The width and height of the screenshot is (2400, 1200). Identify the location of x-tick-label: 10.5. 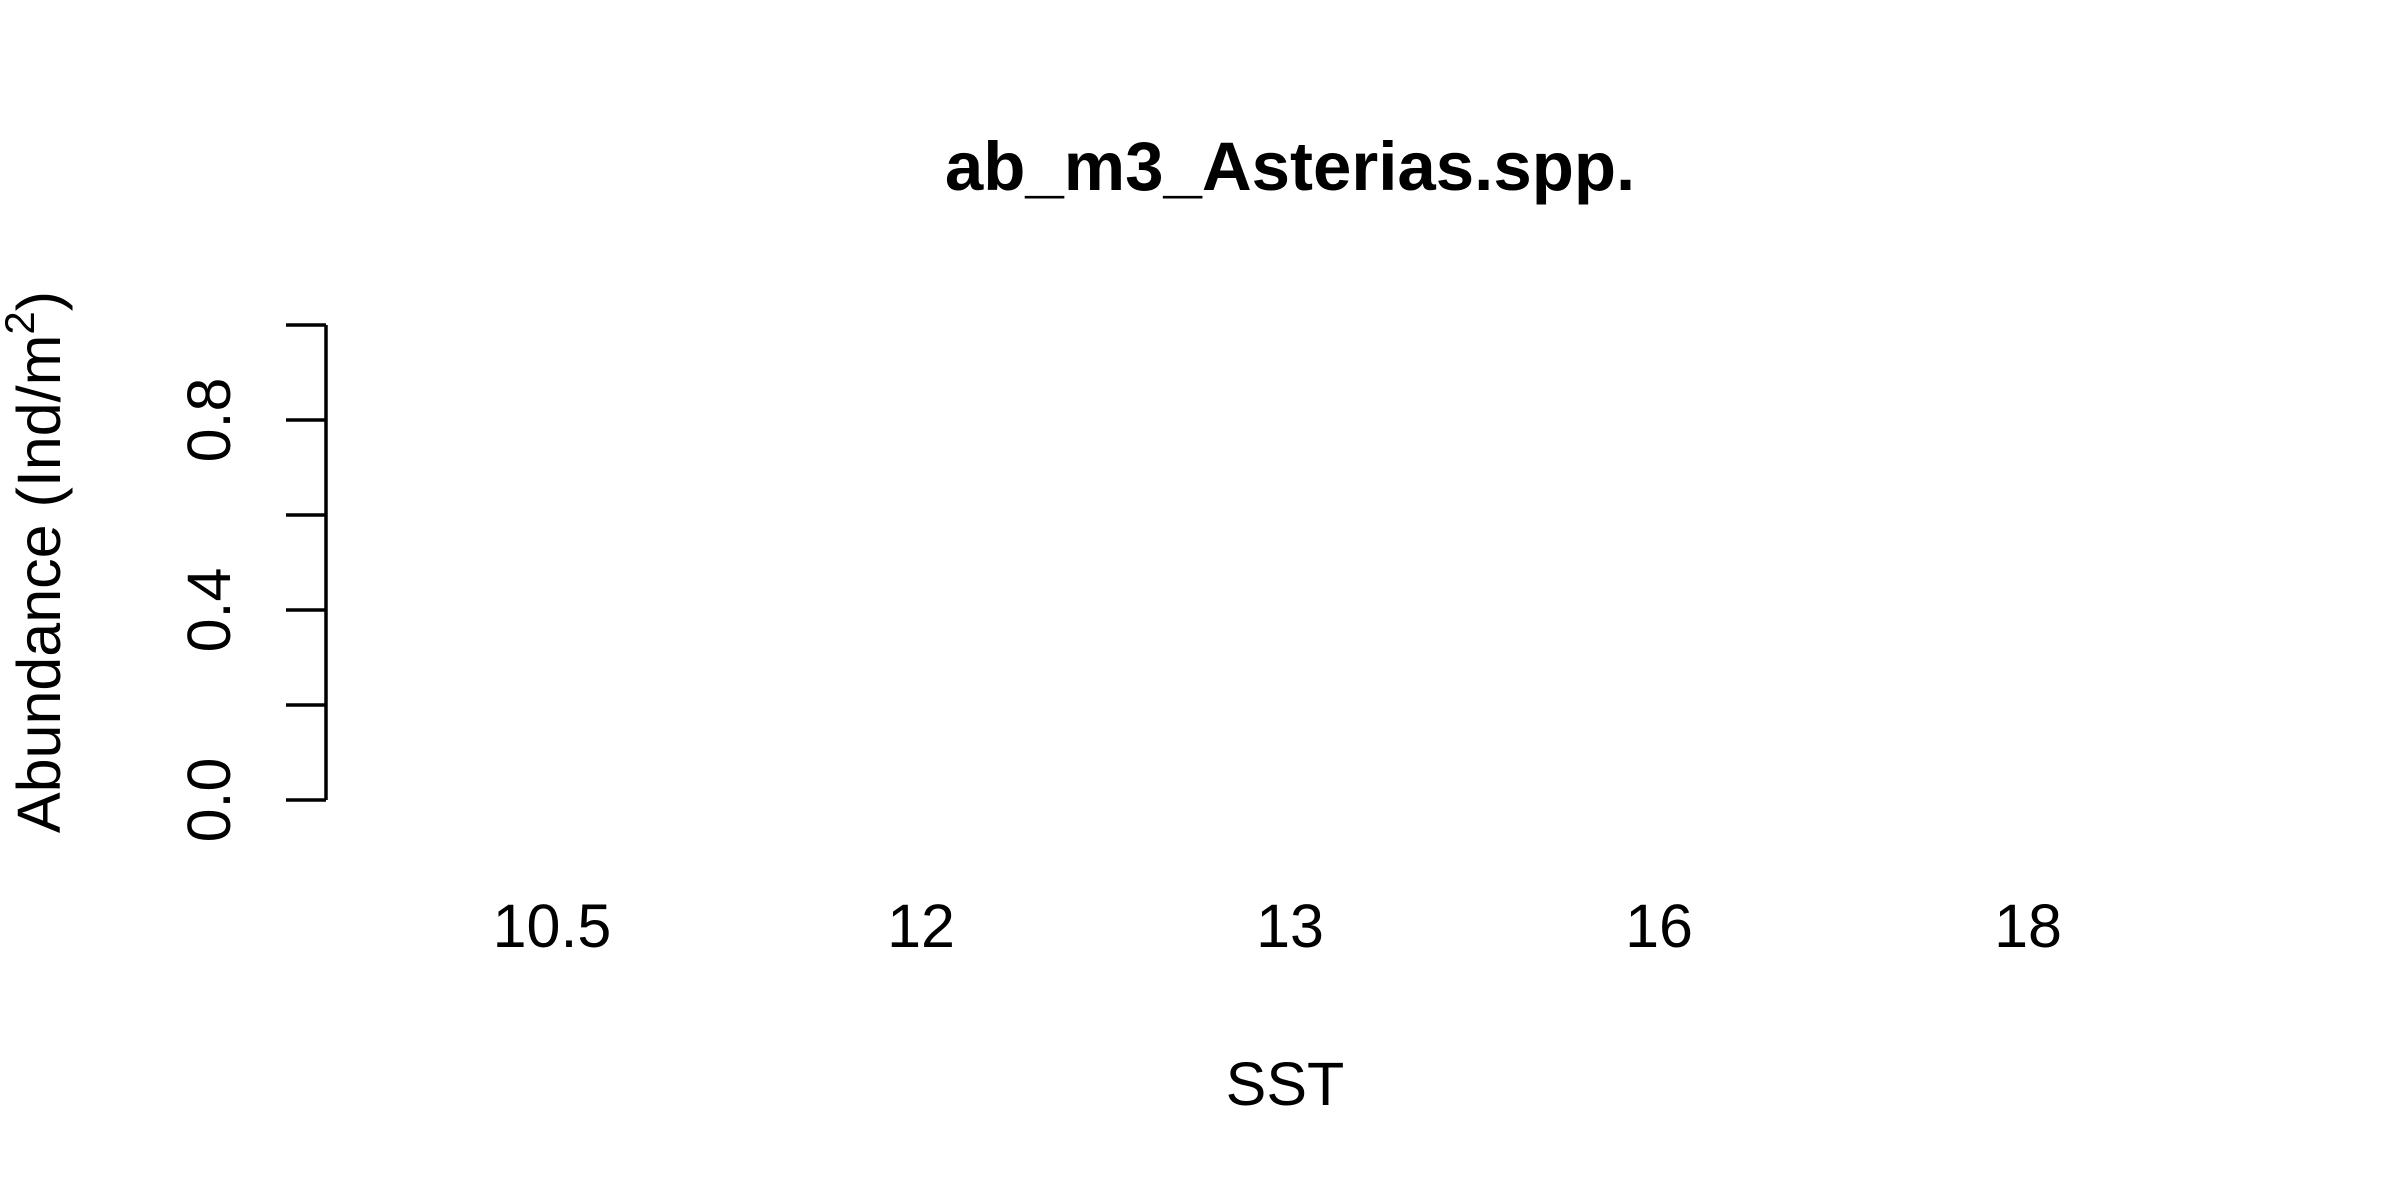
(552, 926).